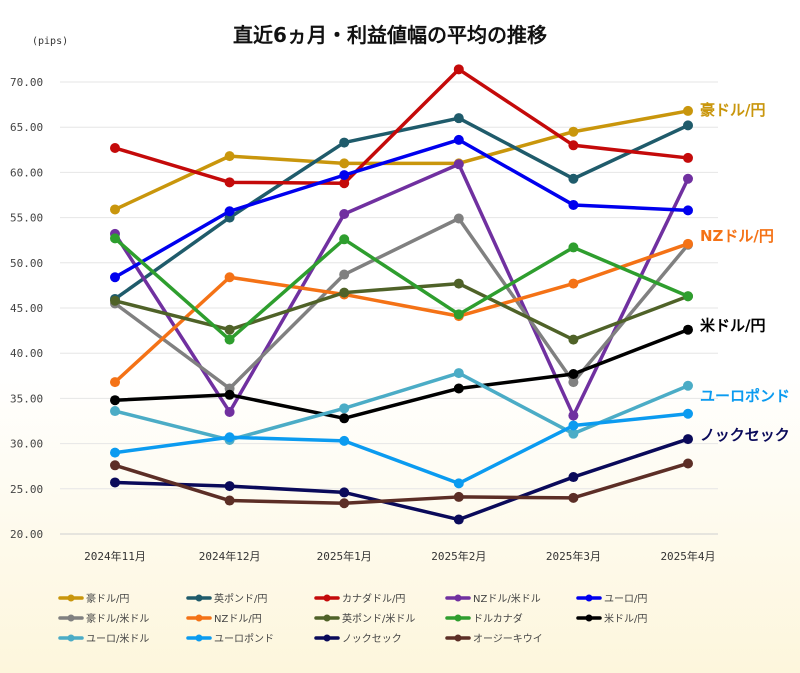 The height and width of the screenshot is (673, 800). What do you see at coordinates (244, 639) in the screenshot?
I see `legend-label: ユーロポンド` at bounding box center [244, 639].